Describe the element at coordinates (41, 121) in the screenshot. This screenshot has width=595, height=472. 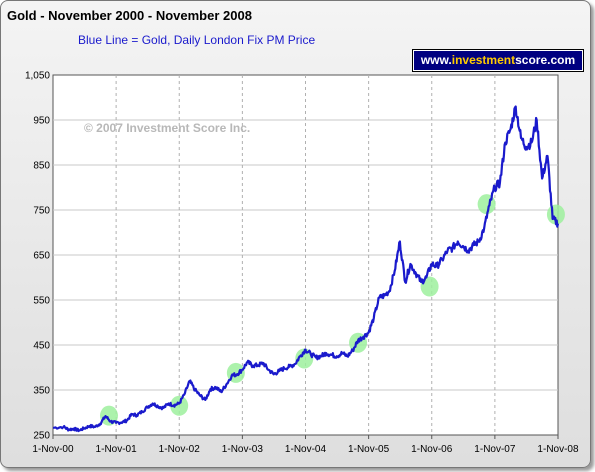
I see `y-tick-label: 950` at that location.